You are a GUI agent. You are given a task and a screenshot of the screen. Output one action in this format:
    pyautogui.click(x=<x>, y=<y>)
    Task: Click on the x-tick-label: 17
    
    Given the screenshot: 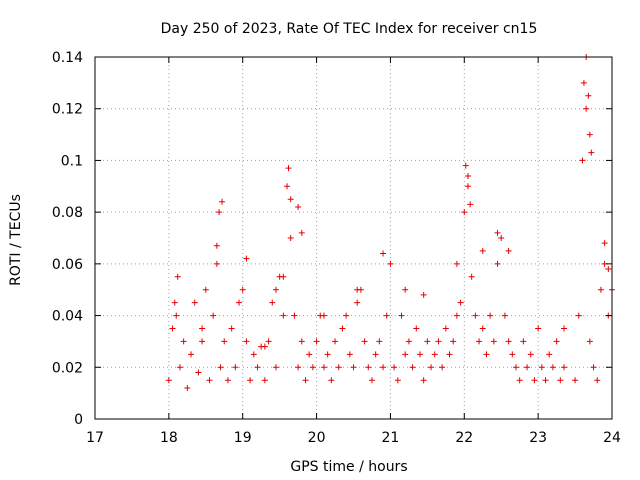 What is the action you would take?
    pyautogui.click(x=95, y=438)
    